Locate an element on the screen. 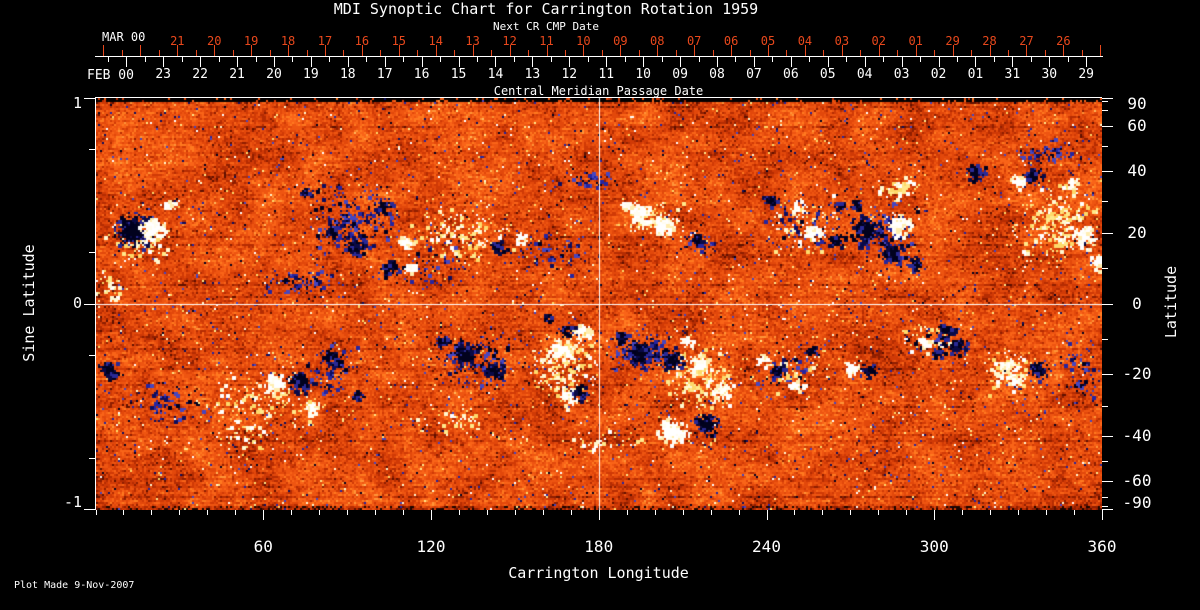  y-axis-left-title: Sine Latitude is located at coordinates (29, 303).